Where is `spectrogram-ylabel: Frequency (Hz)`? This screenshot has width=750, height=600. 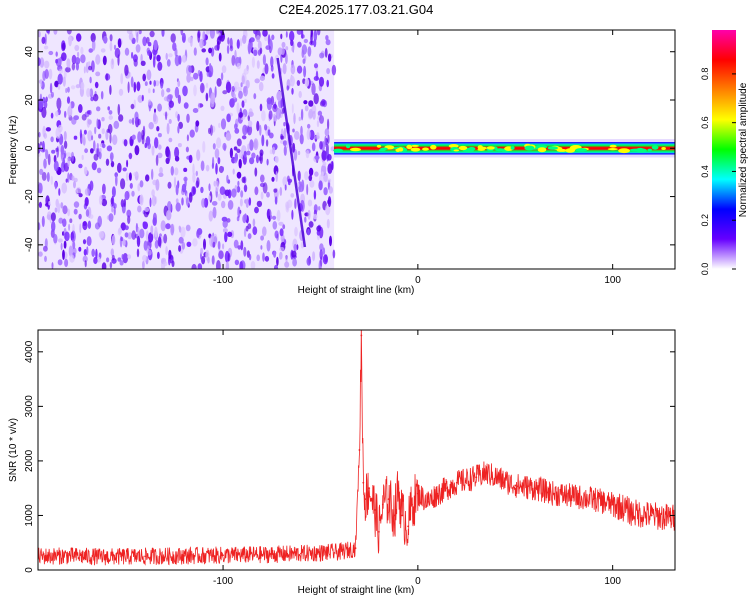 spectrogram-ylabel: Frequency (Hz) is located at coordinates (13, 150).